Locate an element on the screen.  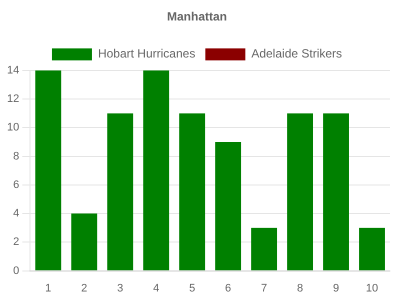
y-tick-label: 8 is located at coordinates (16, 156).